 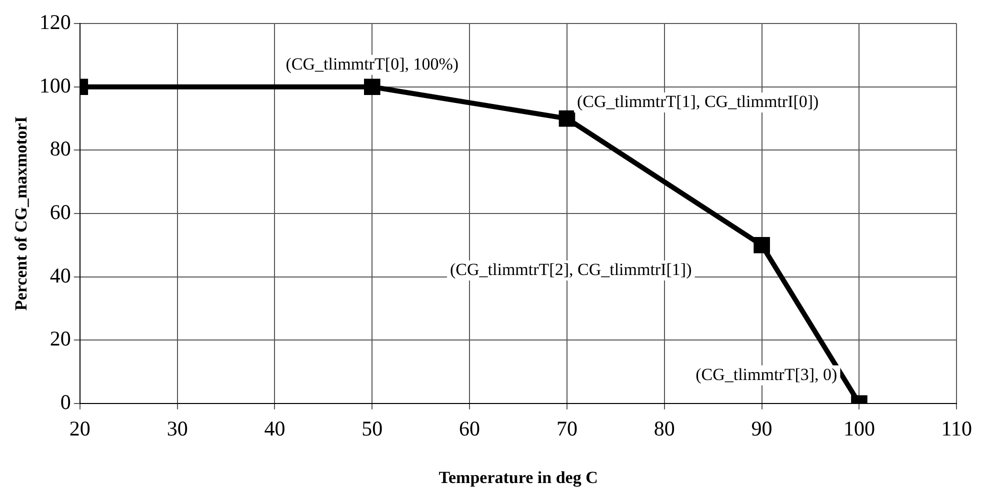 I want to click on x-tick-label: 110, so click(x=956, y=428).